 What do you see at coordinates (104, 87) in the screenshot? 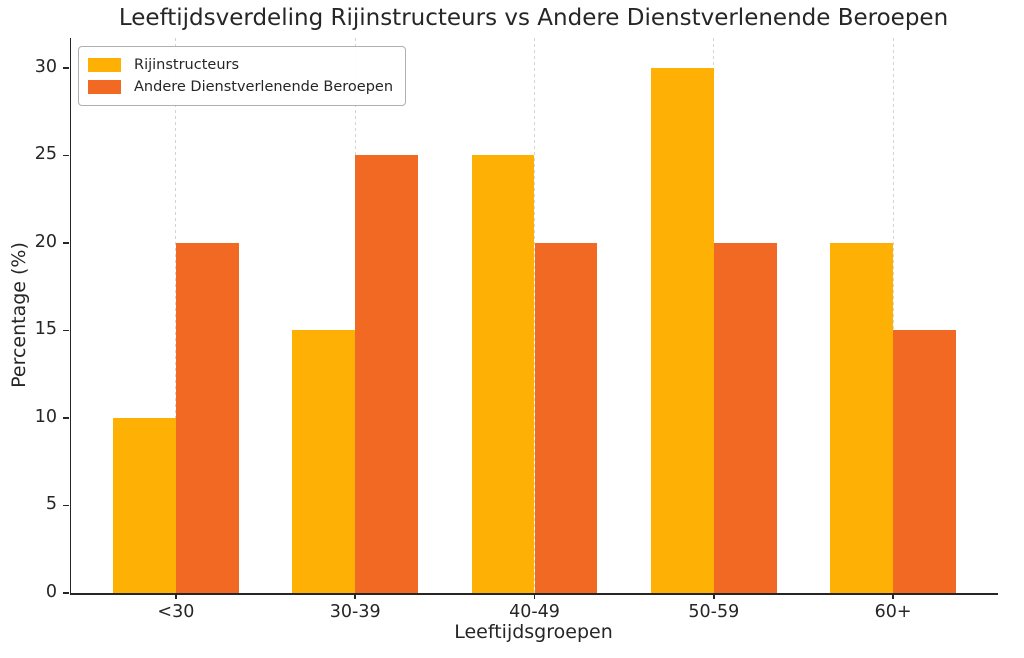
I see `legend-swatch-andere-beroepen` at bounding box center [104, 87].